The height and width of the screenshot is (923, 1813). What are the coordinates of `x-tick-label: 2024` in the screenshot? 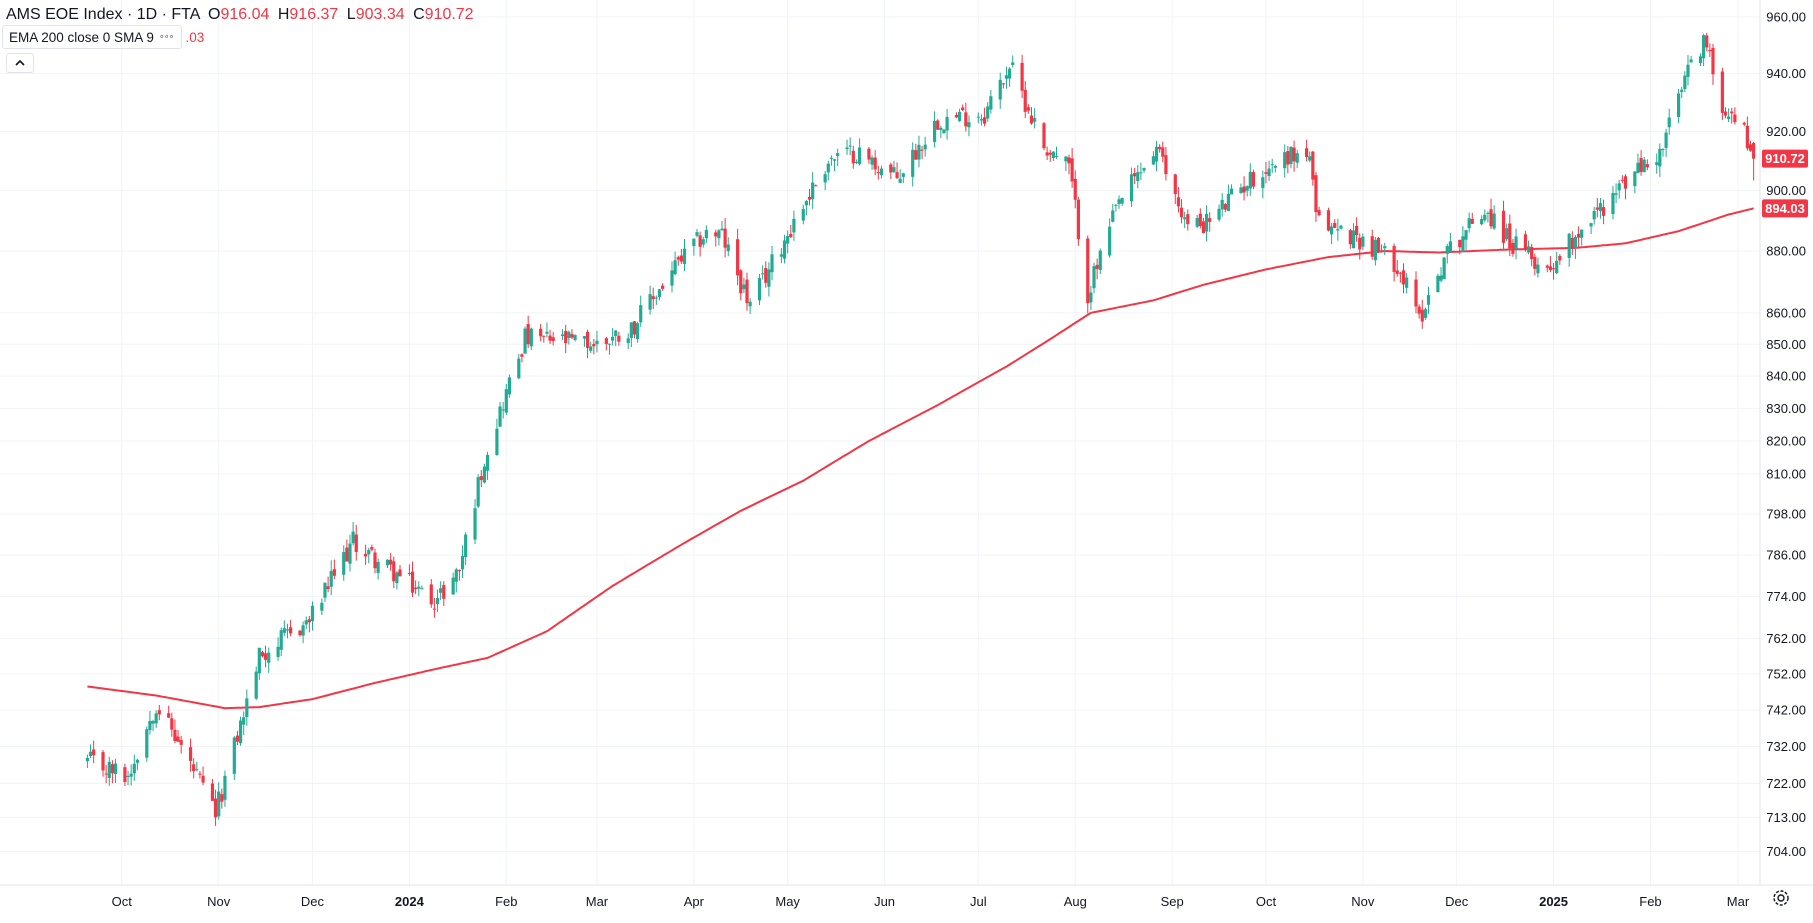 It's located at (410, 901).